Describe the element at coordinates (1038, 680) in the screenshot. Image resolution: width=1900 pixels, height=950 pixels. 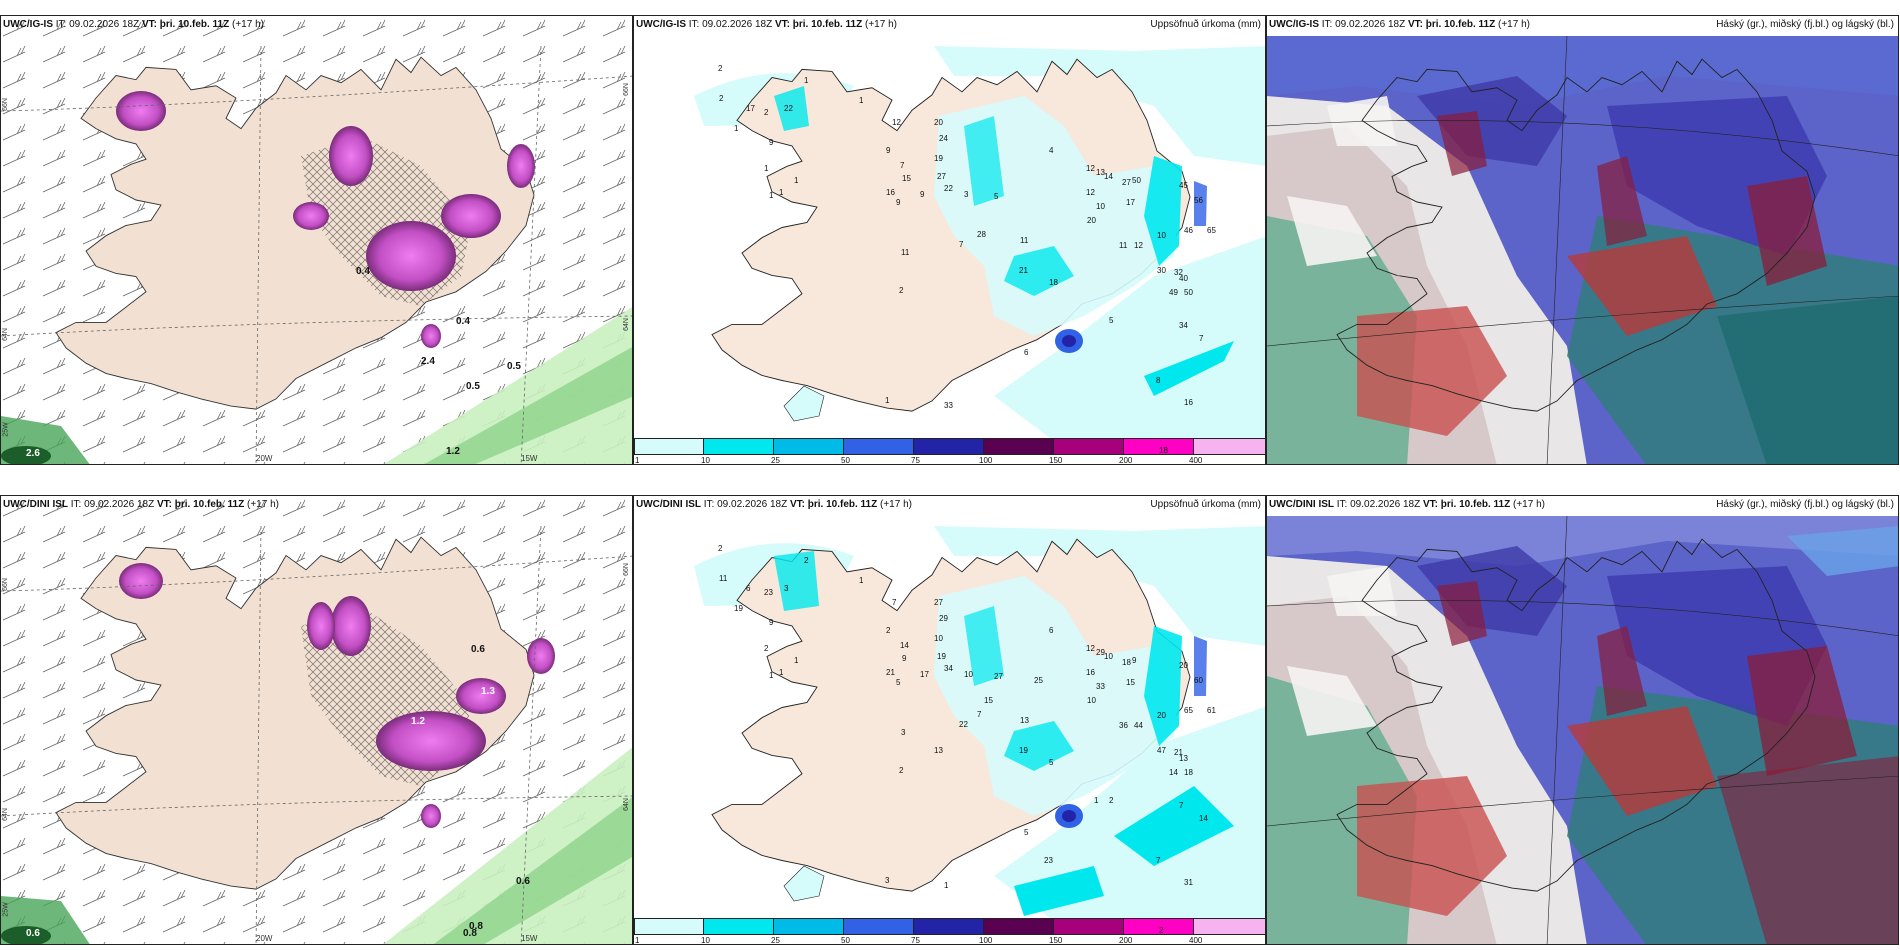
I see `precip-value: 25` at that location.